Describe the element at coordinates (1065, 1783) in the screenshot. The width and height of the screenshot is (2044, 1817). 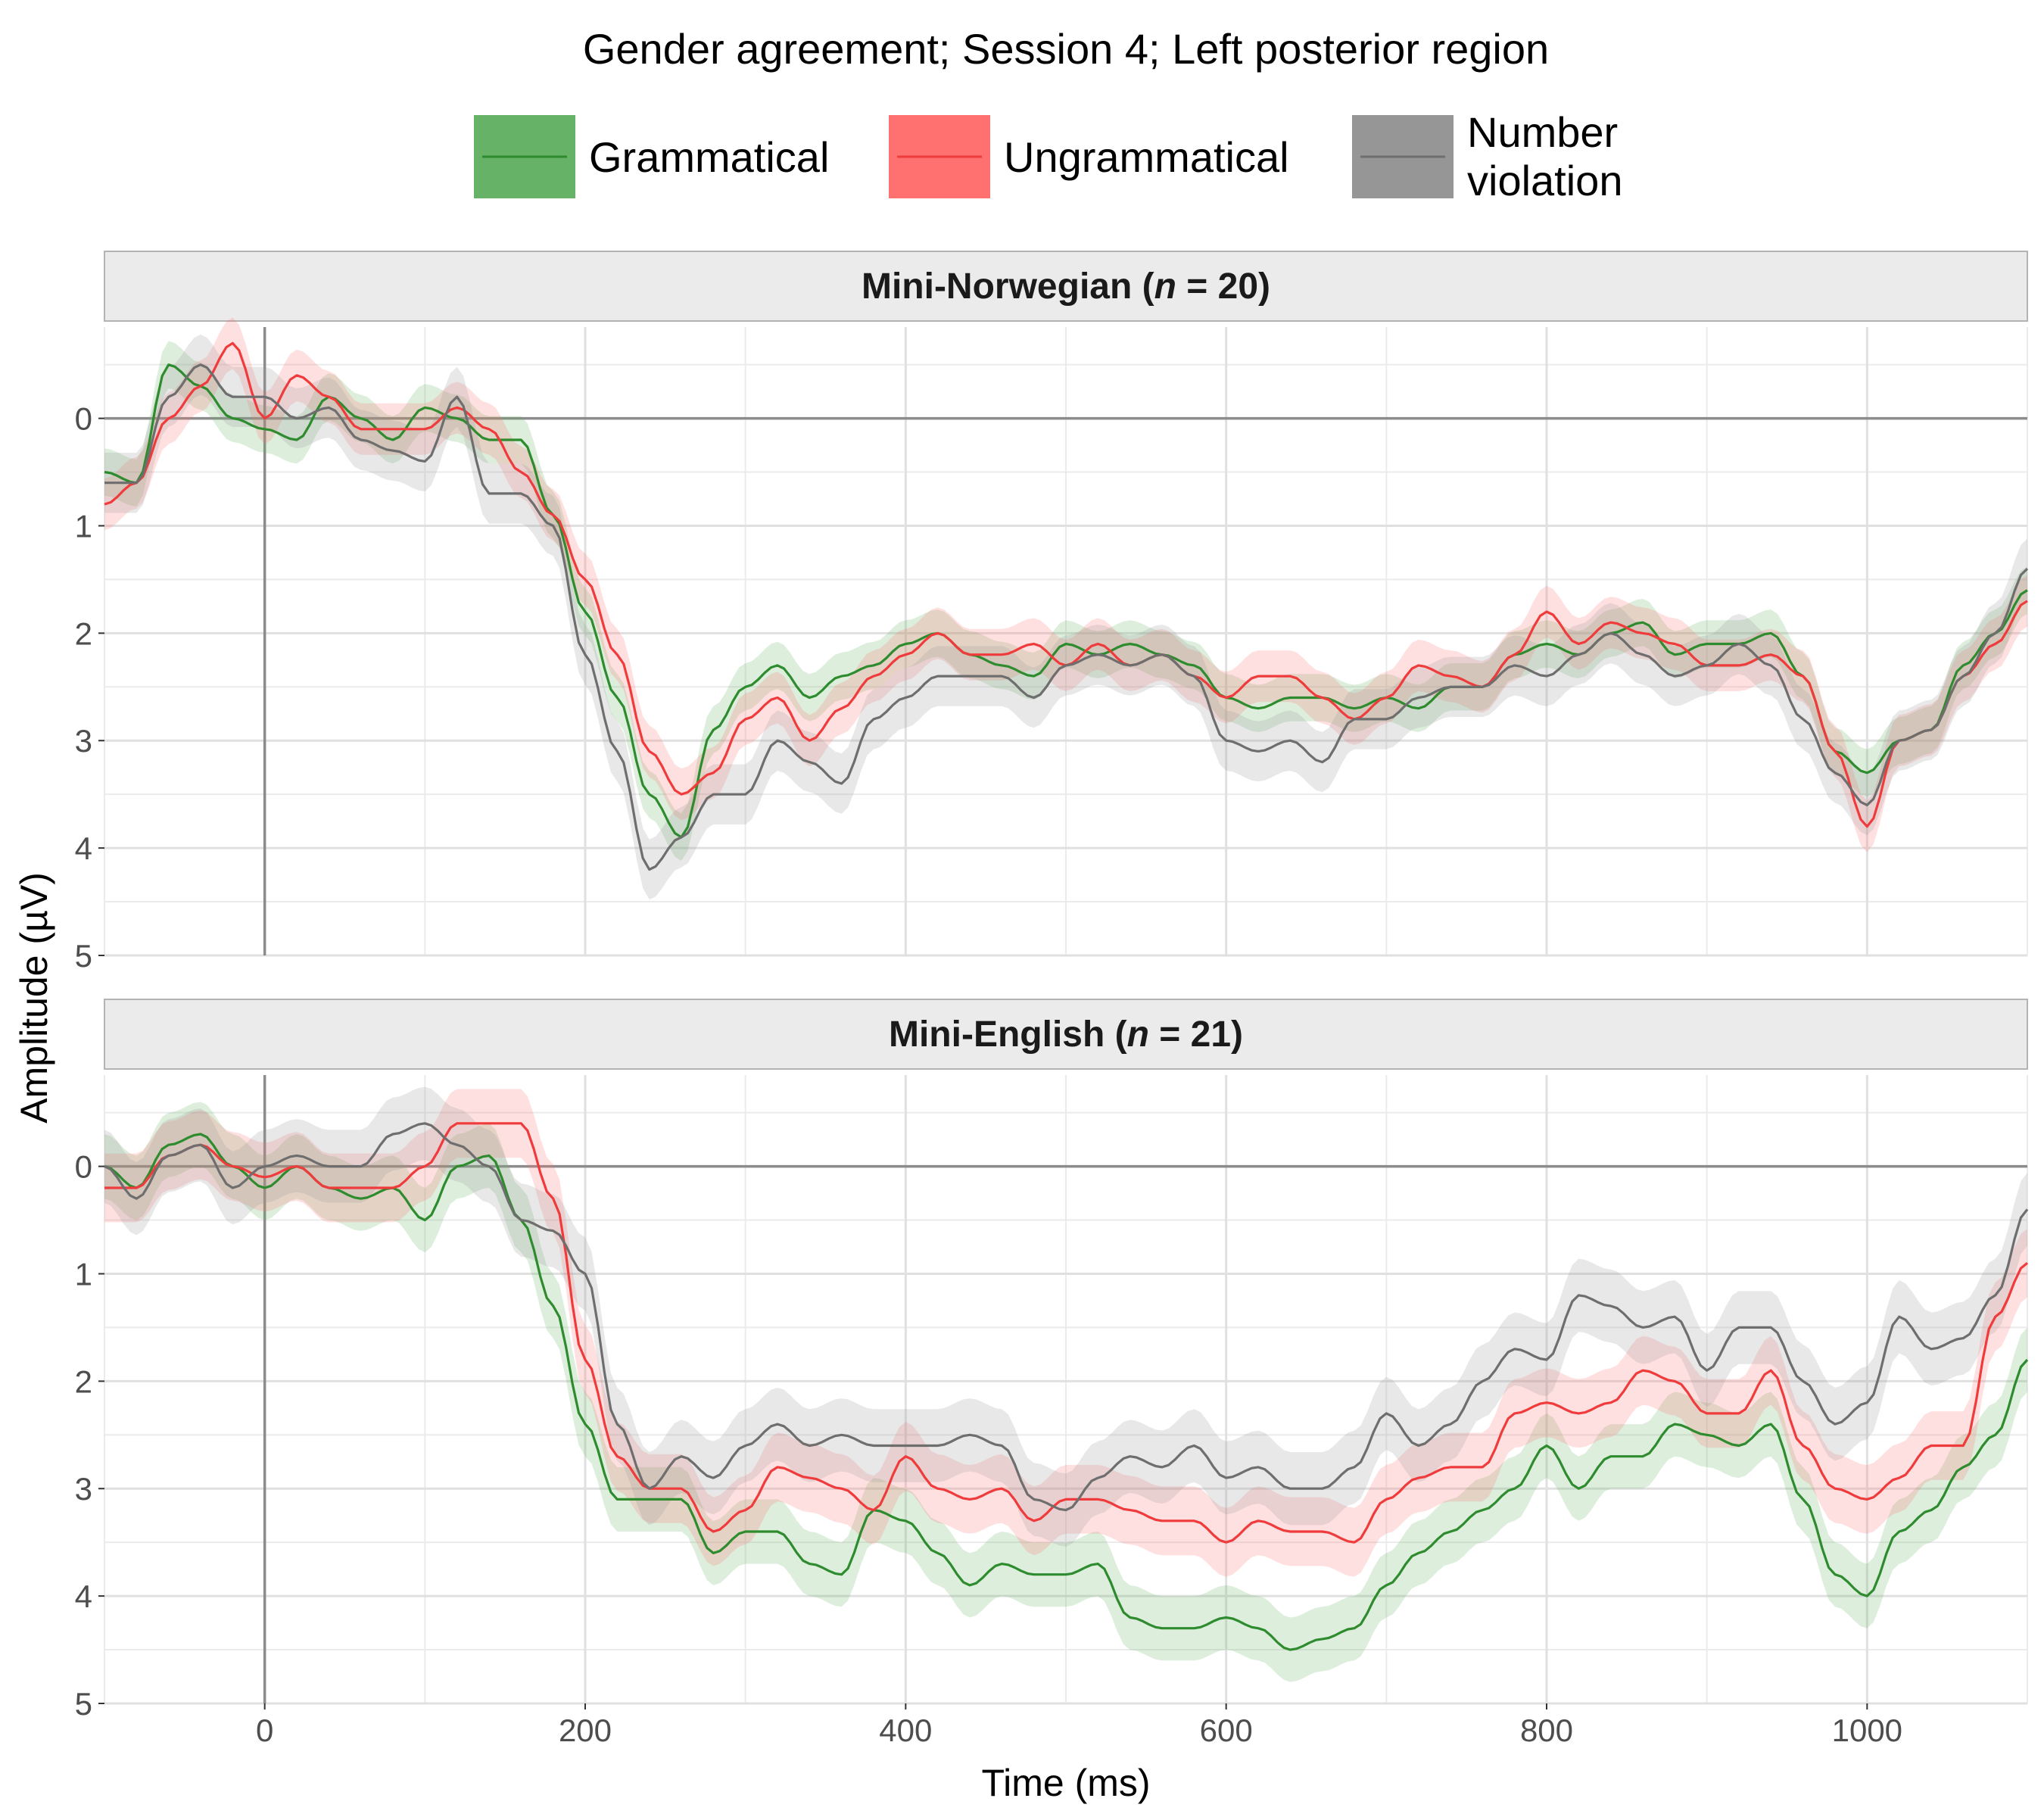
I see `x-axis-title: Time (ms)` at that location.